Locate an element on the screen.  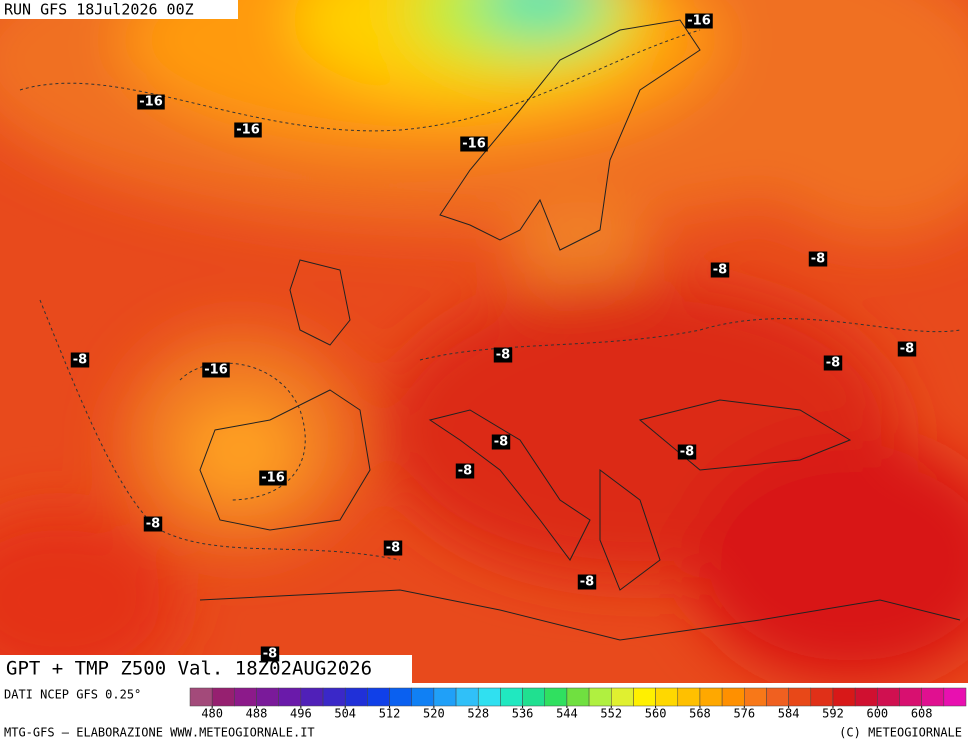
colorbar-label: 576 is located at coordinates (744, 714).